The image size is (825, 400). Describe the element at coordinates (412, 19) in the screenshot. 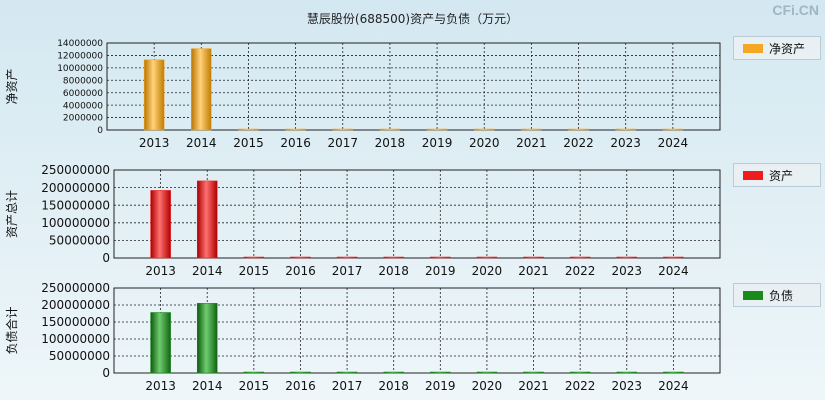

I see `page-title: 慧辰股份(688500)资产与负债（万元）` at that location.